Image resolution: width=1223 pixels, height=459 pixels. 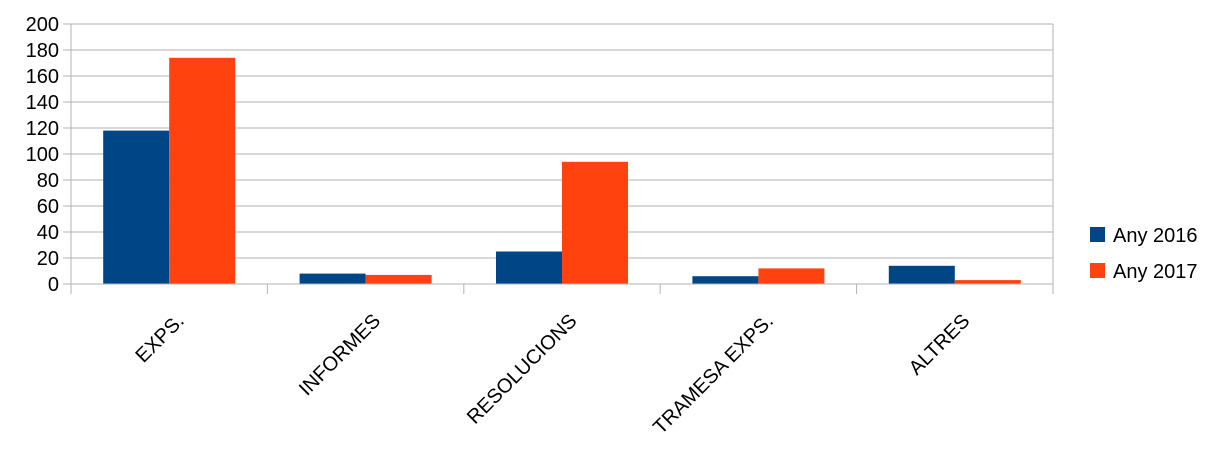 I want to click on legend: Any 2016 Any 2017, so click(x=1144, y=254).